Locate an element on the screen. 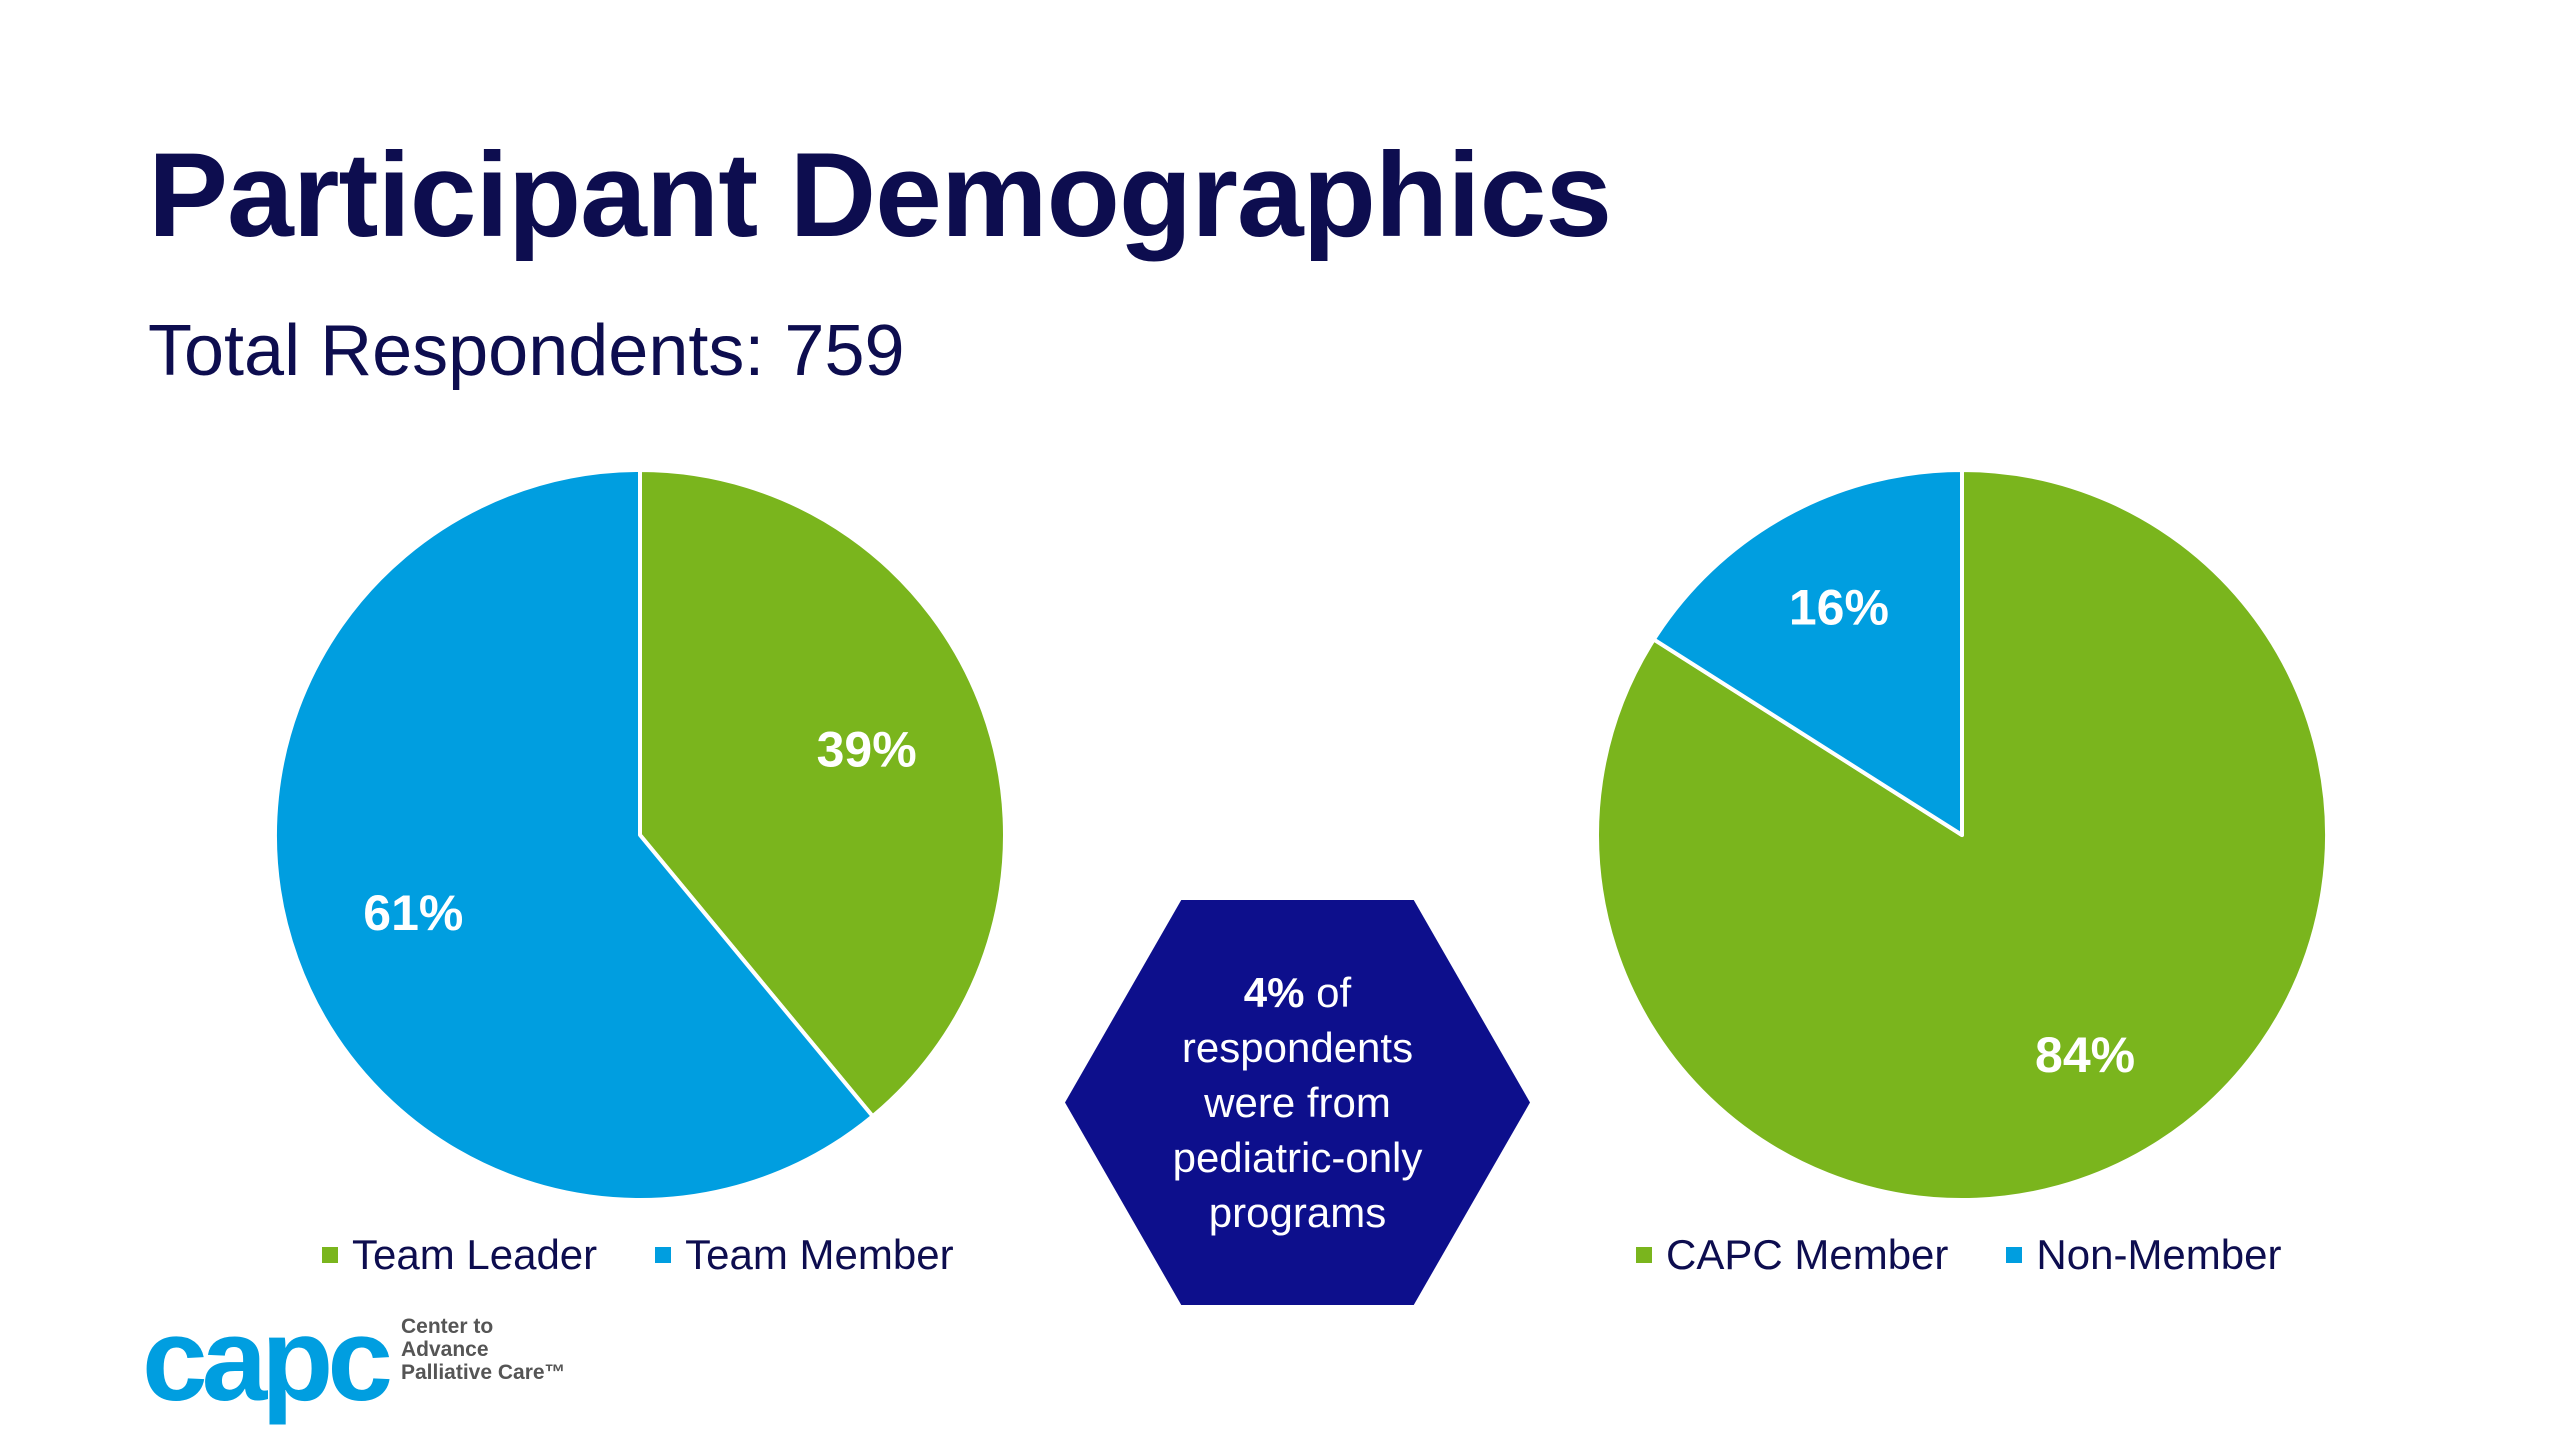 Image resolution: width=2560 pixels, height=1440 pixels. callout-line2: respondents is located at coordinates (1297, 1047).